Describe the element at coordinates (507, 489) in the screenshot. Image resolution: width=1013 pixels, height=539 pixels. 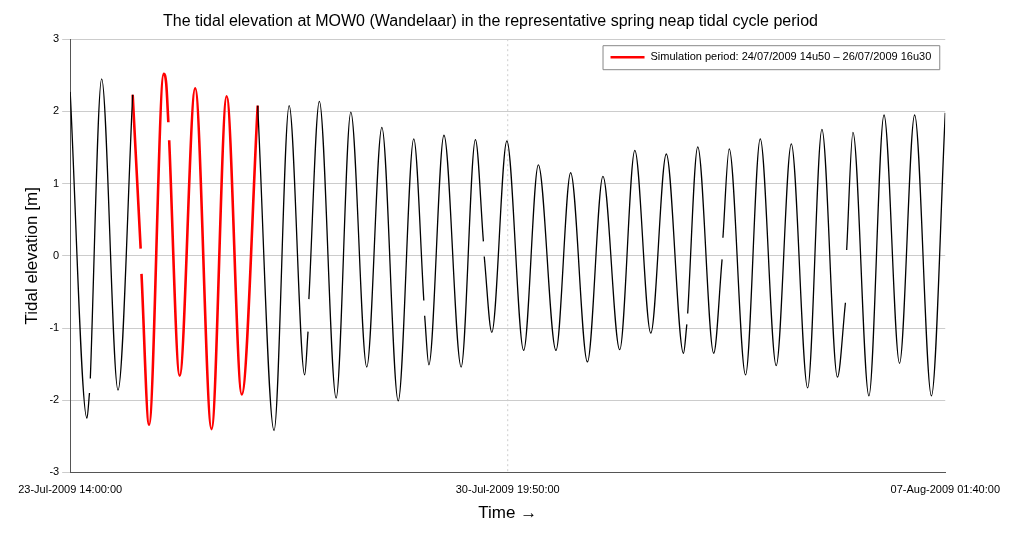
I see `x-tick-label: 30-Jul-2009 19:50:00` at that location.